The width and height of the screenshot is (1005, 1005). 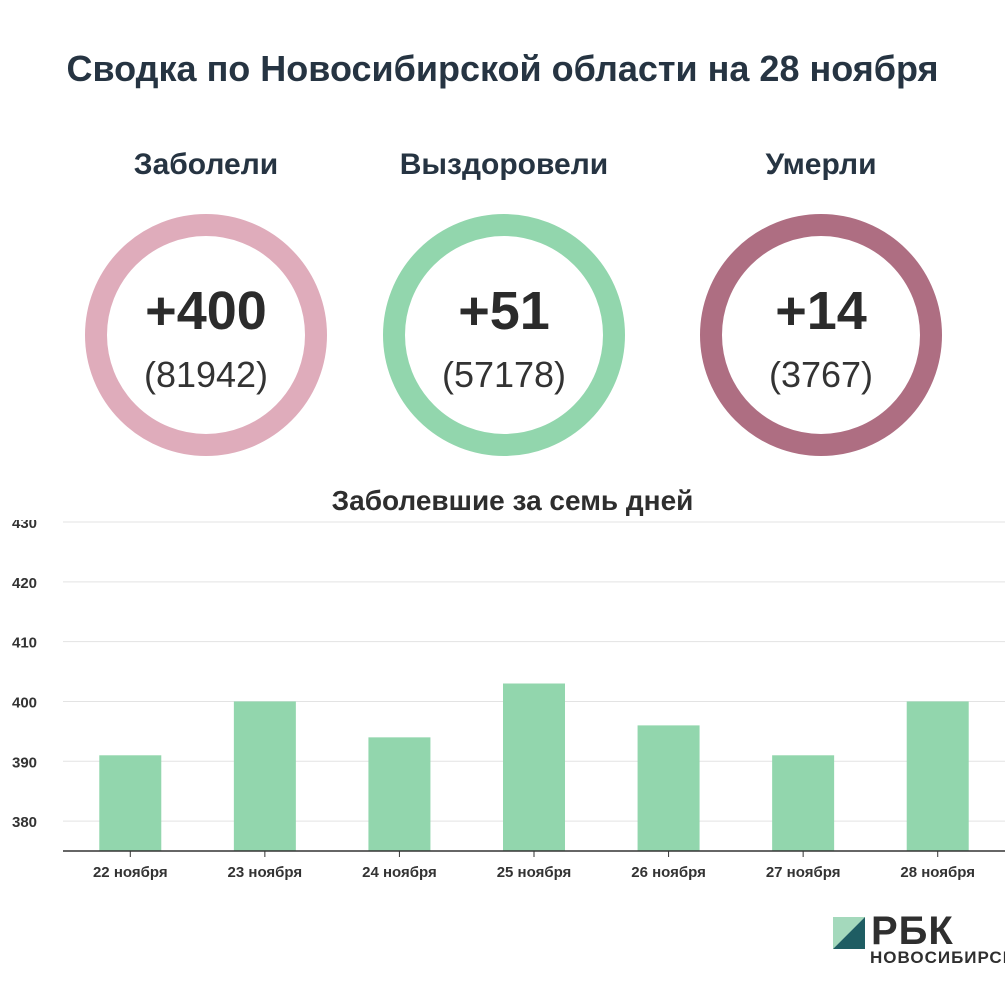 What do you see at coordinates (24, 583) in the screenshot?
I see `y-tick-label: 420` at bounding box center [24, 583].